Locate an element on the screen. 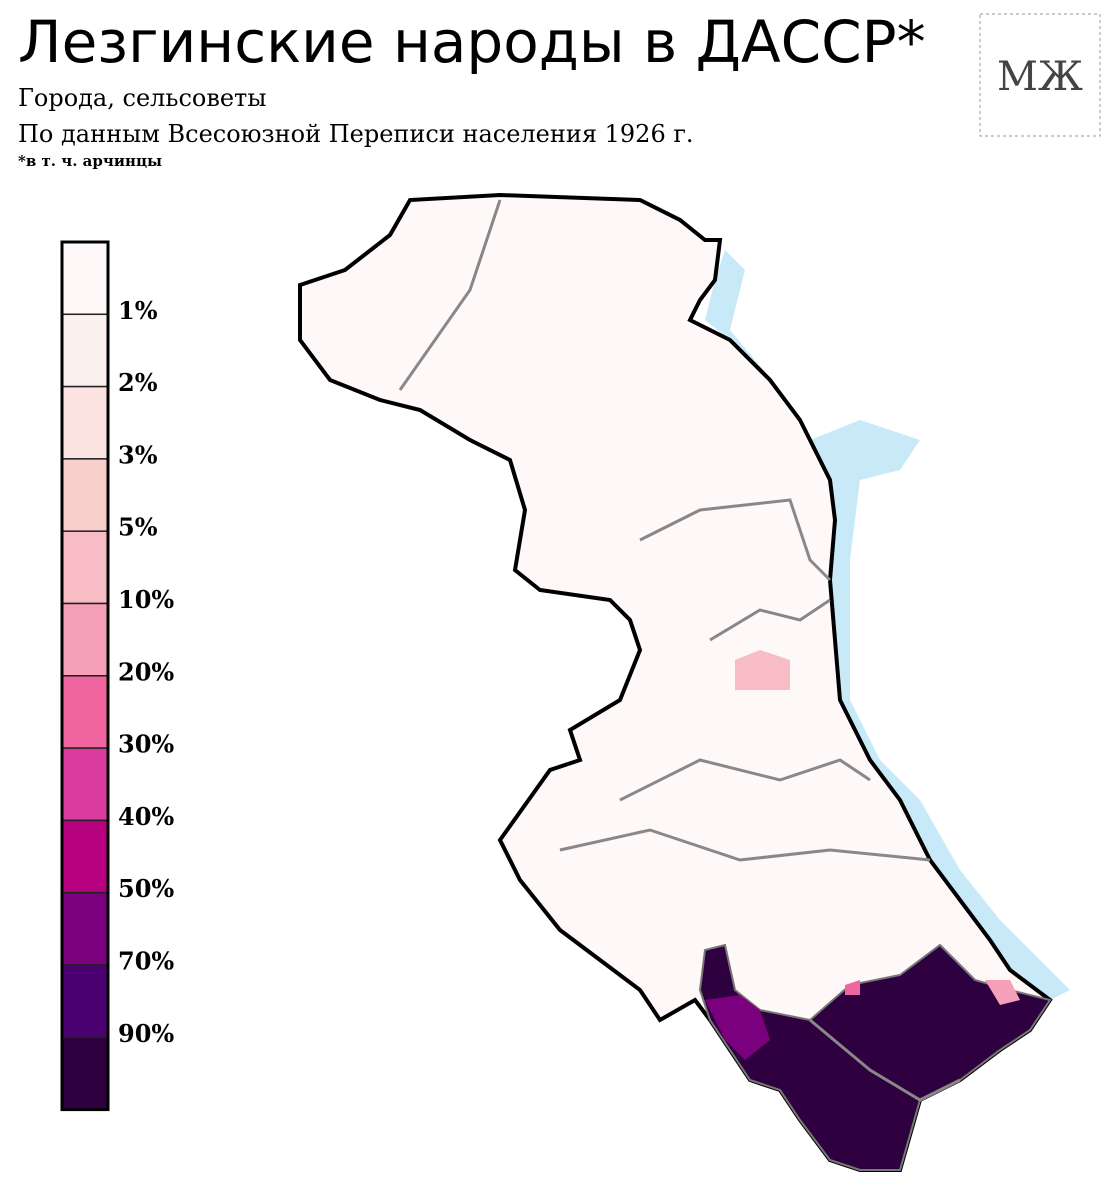  legend-label: 50% is located at coordinates (146, 888).